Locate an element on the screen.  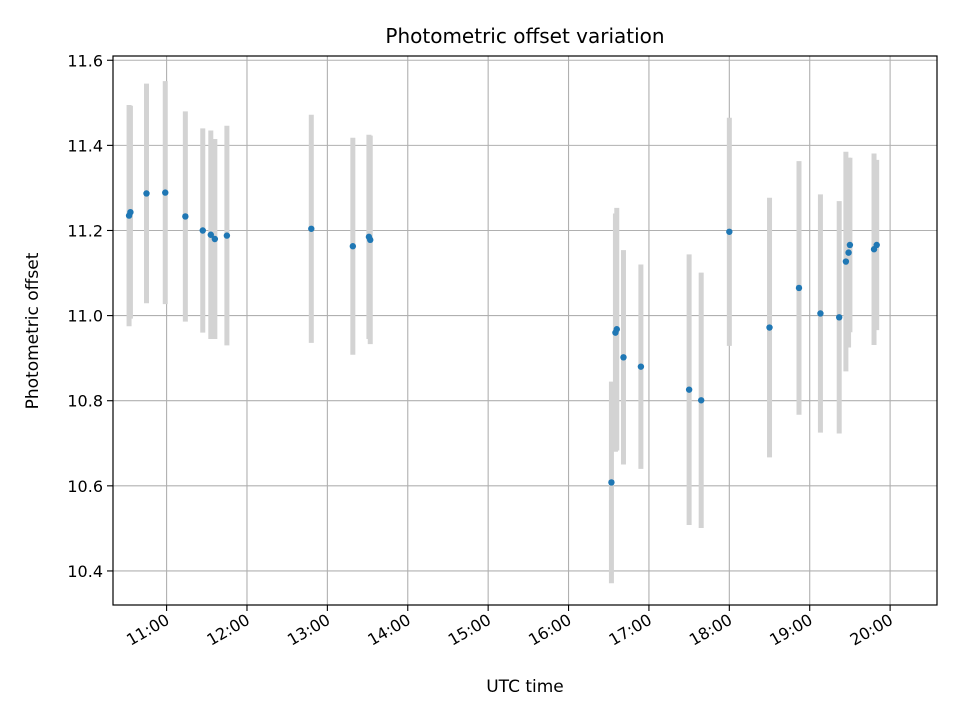
y-tick-label: 10.8 is located at coordinates (85, 401).